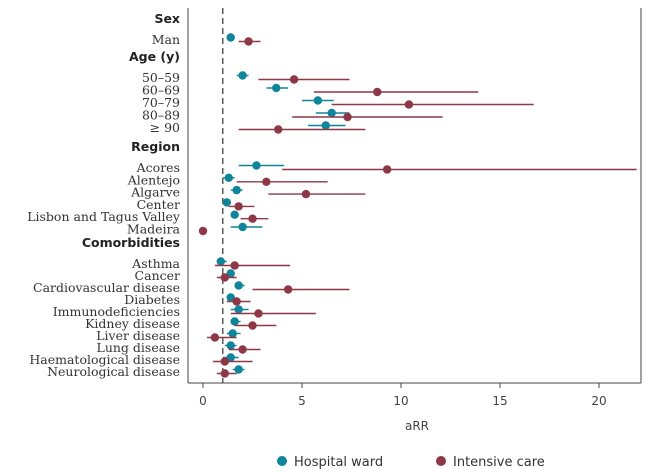 This screenshot has width=646, height=469. What do you see at coordinates (152, 299) in the screenshot?
I see `row-label: Diabetes` at bounding box center [152, 299].